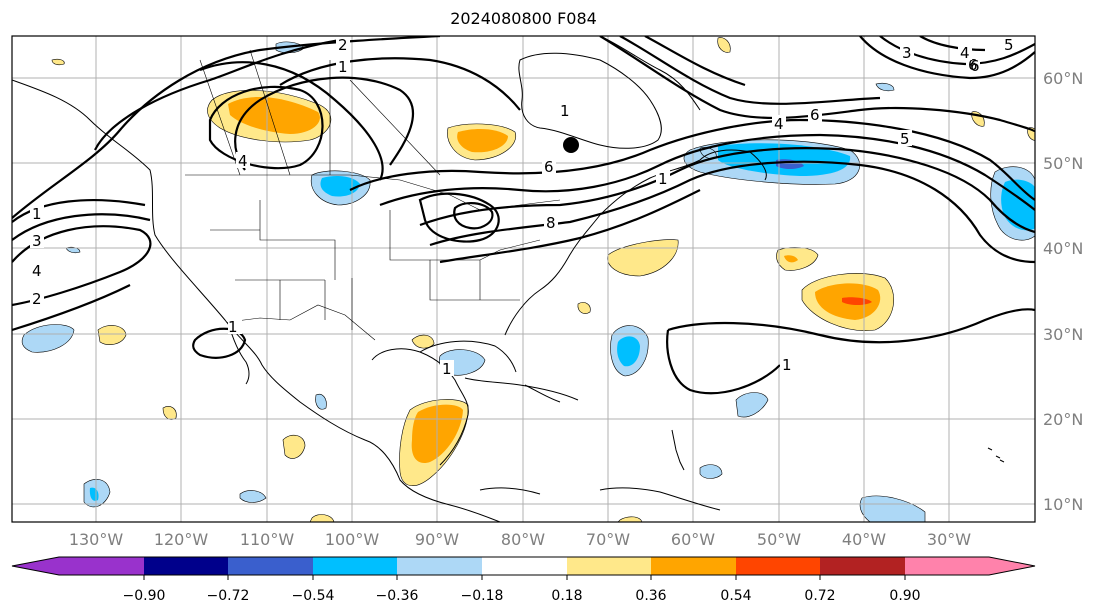 This screenshot has width=1105, height=615. Describe the element at coordinates (566, 596) in the screenshot. I see `colorbar-tick-label: 0.18` at that location.